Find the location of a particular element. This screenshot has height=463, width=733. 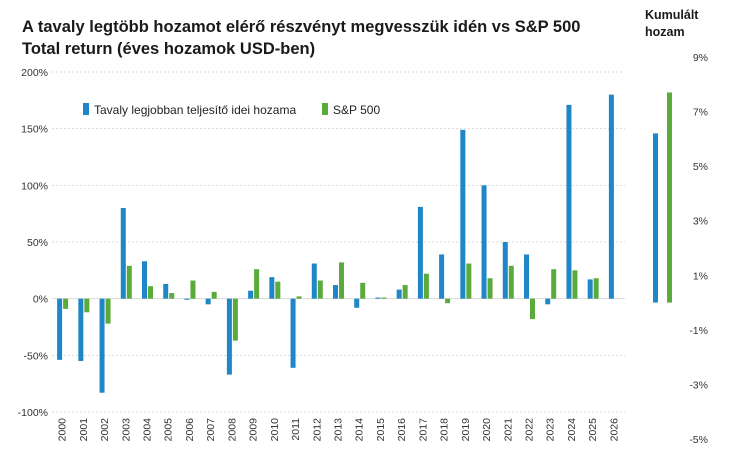

x-tick-label: 2019 is located at coordinates (466, 430).